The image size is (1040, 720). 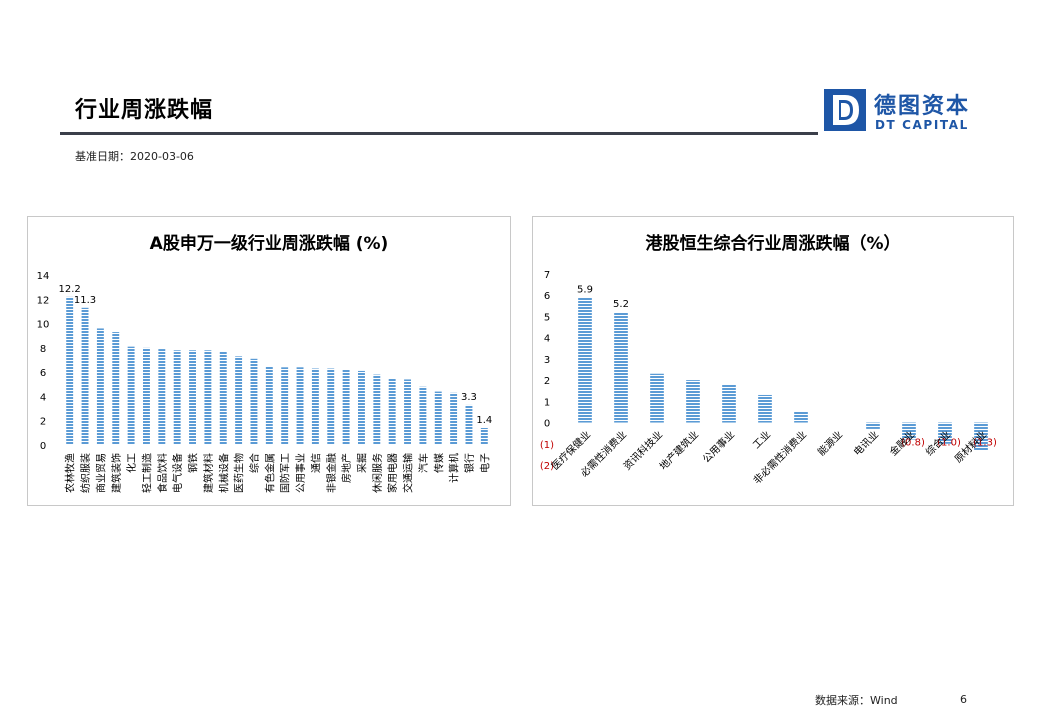 What do you see at coordinates (981, 436) in the screenshot?
I see `bar-原材料业` at bounding box center [981, 436].